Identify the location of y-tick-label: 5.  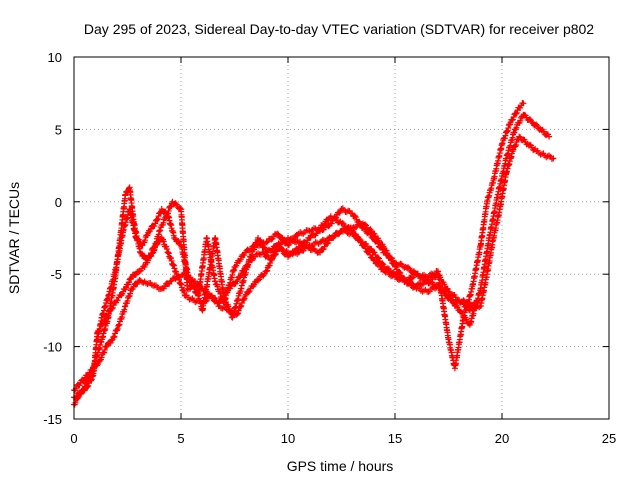
(58, 129).